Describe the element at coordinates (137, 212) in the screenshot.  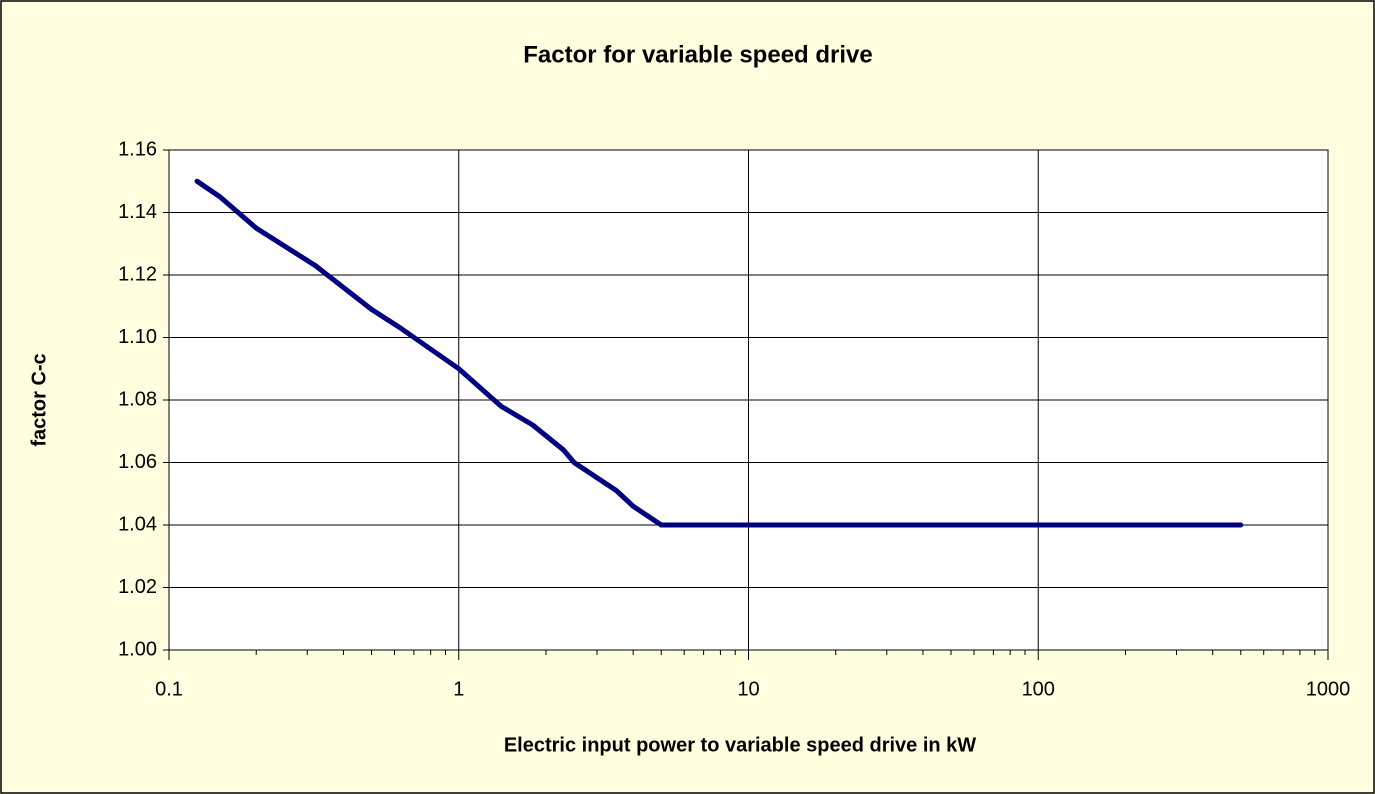
I see `y-tick-label: 1.14` at that location.